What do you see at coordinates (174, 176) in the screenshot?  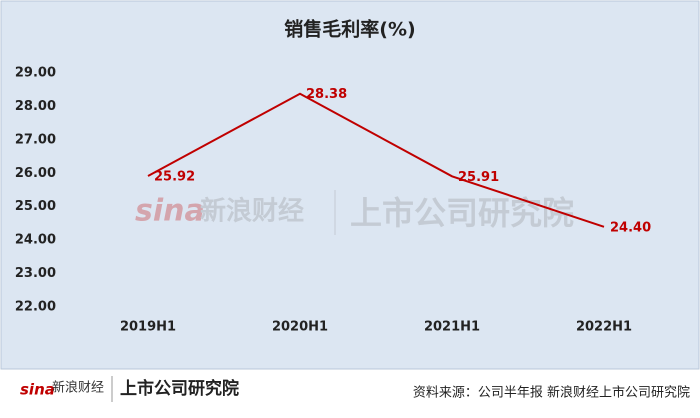 I see `data-label: 25.92` at bounding box center [174, 176].